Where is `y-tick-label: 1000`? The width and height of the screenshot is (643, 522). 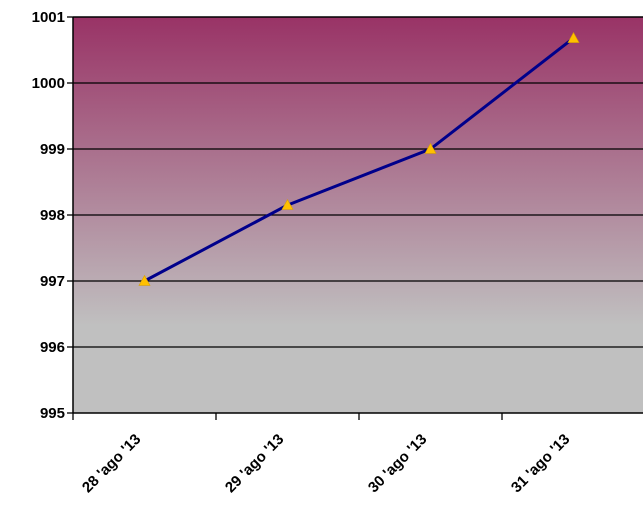
y-tick-label: 1000 is located at coordinates (48, 83).